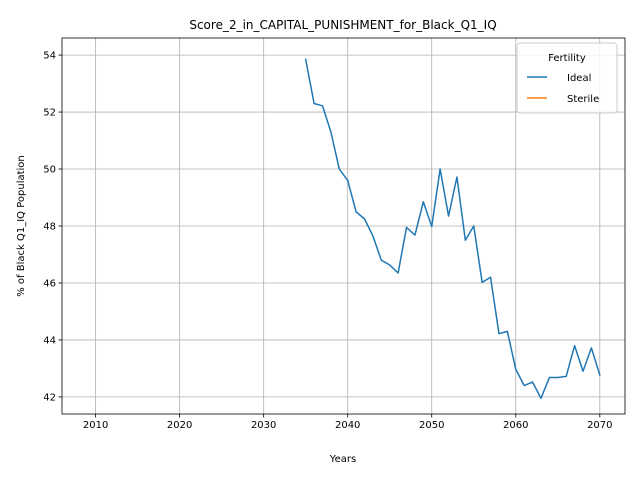 The width and height of the screenshot is (640, 480). What do you see at coordinates (583, 99) in the screenshot?
I see `legend-label-sterile: Sterile` at bounding box center [583, 99].